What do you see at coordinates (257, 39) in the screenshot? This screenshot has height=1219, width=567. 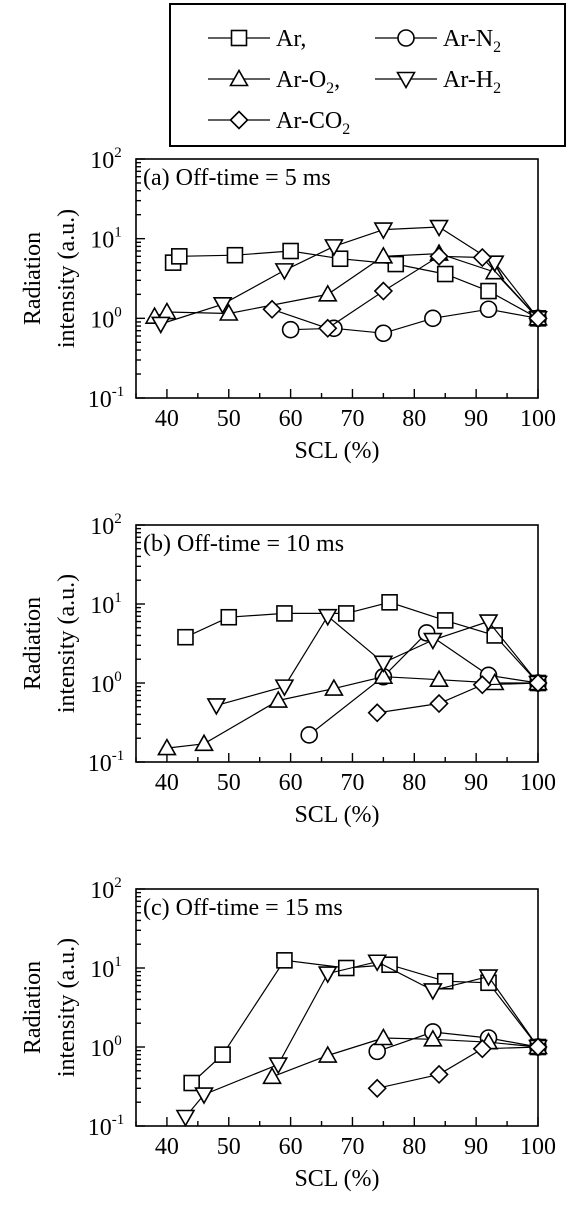 I see `legend-entry: Ar,` at bounding box center [257, 39].